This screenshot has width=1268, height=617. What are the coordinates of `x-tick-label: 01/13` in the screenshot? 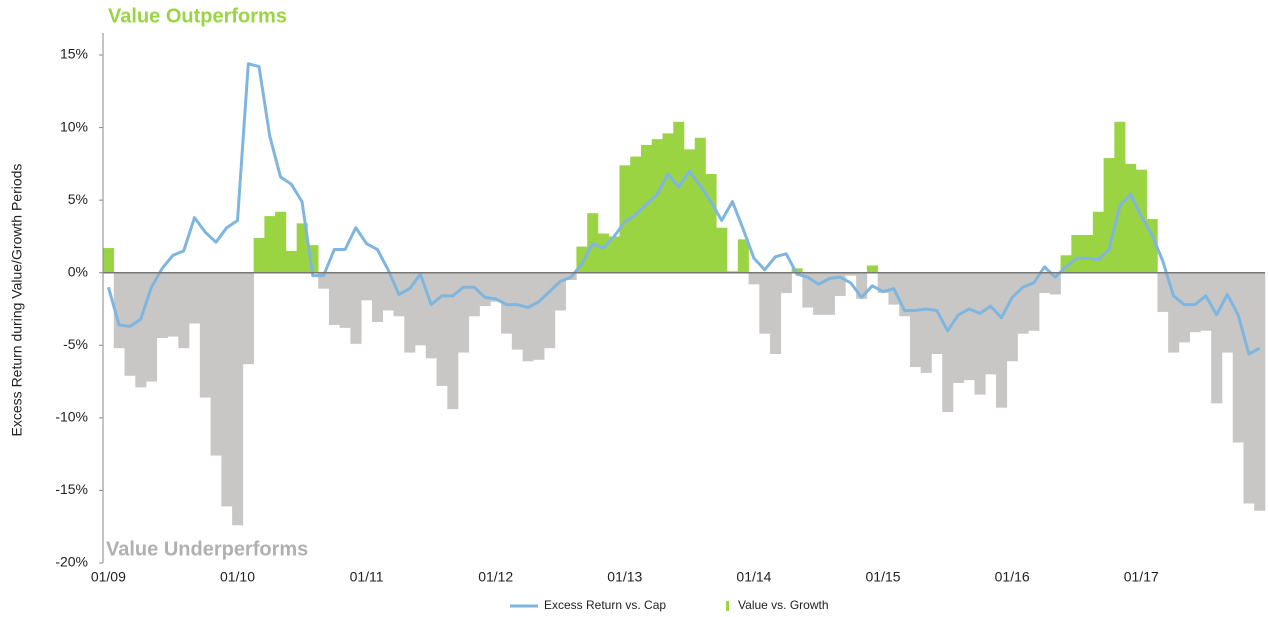 It's located at (624, 577).